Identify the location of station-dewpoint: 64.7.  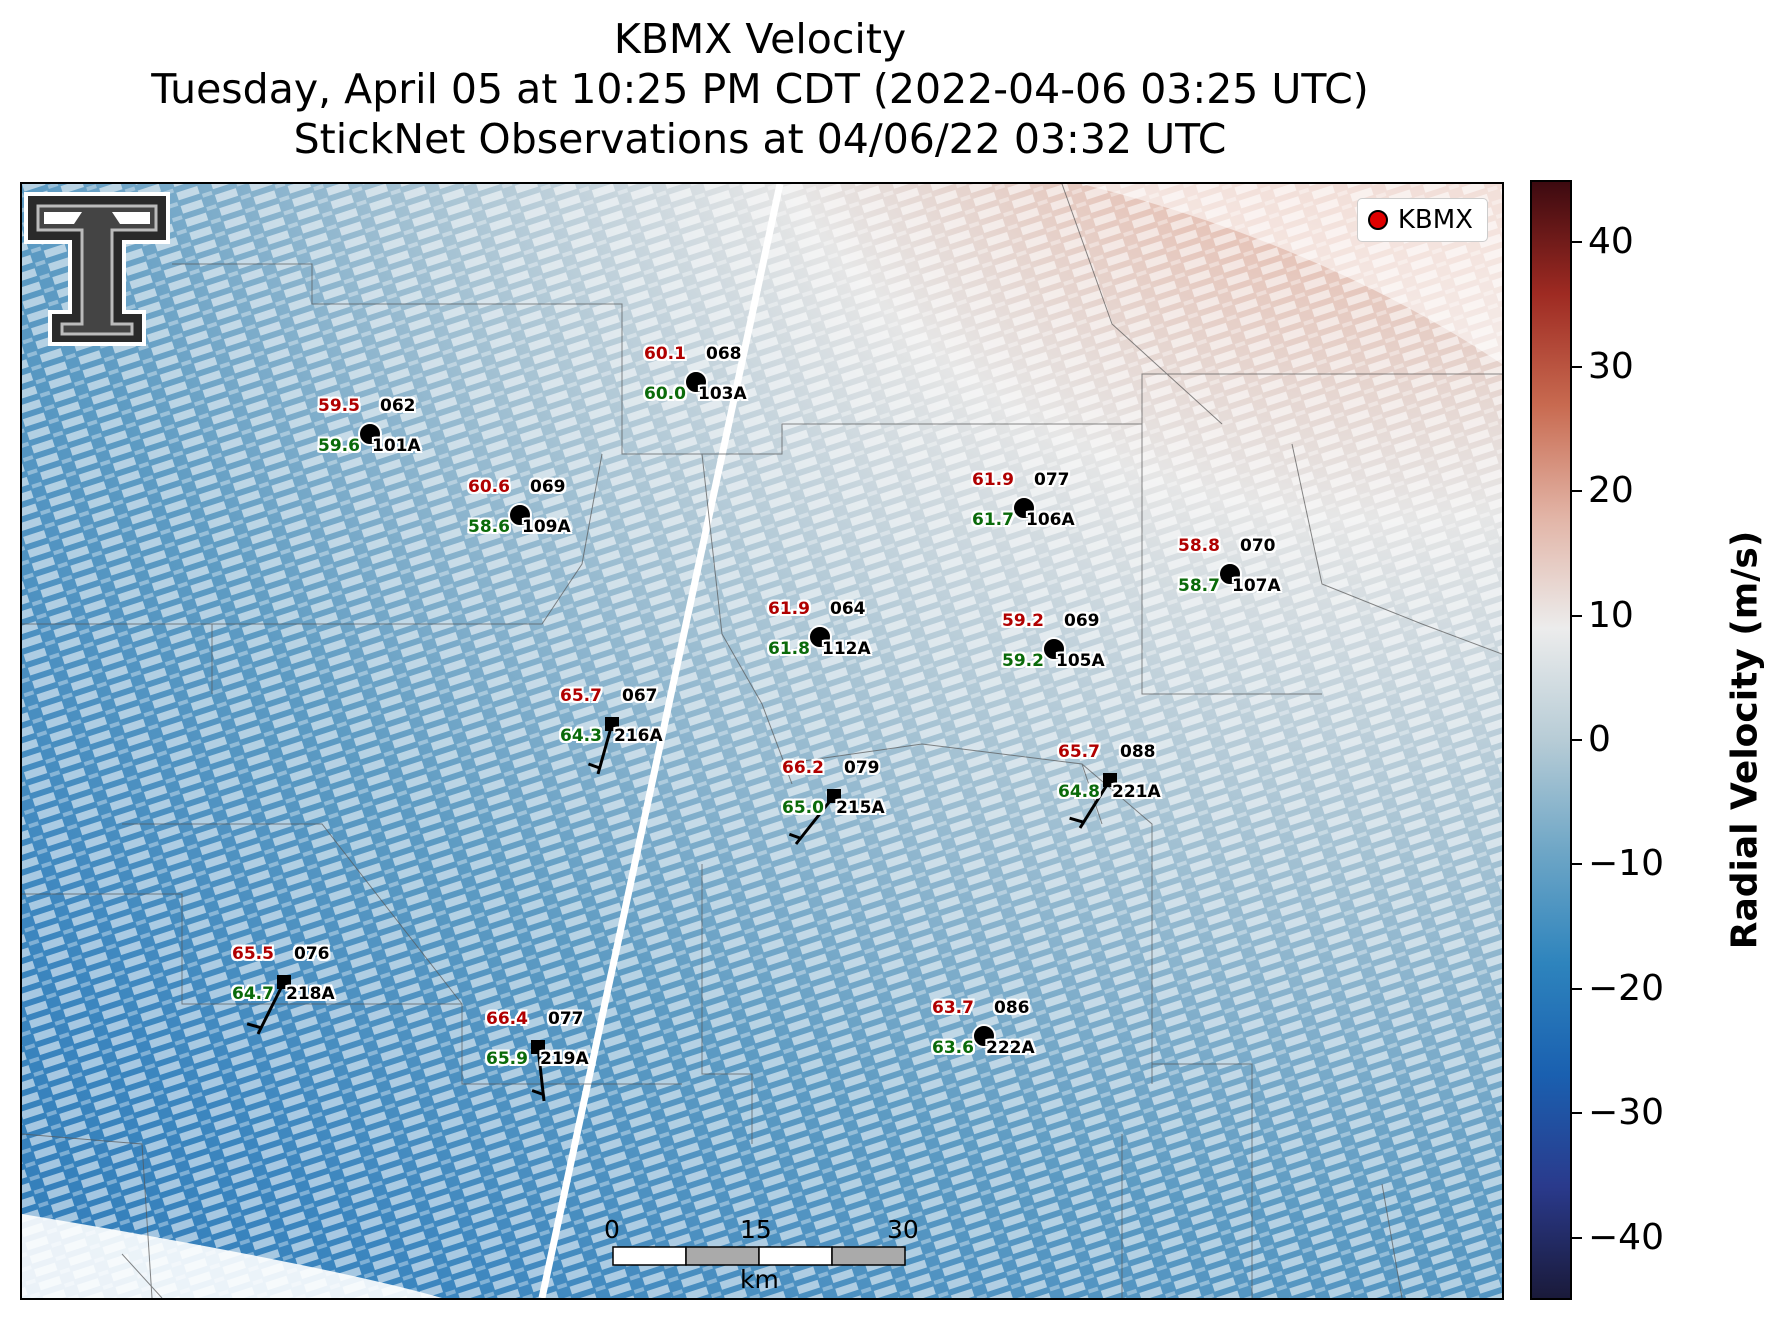
(253, 994).